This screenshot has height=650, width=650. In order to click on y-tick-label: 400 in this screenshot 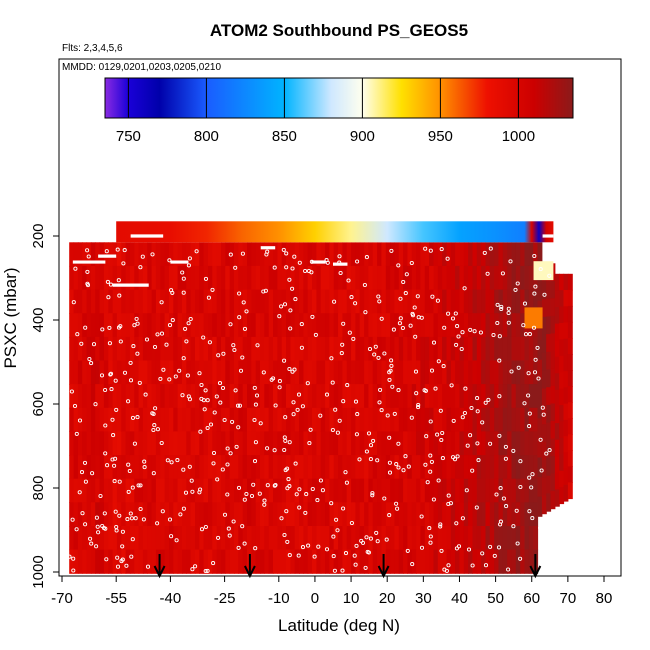, I will do `click(38, 319)`.